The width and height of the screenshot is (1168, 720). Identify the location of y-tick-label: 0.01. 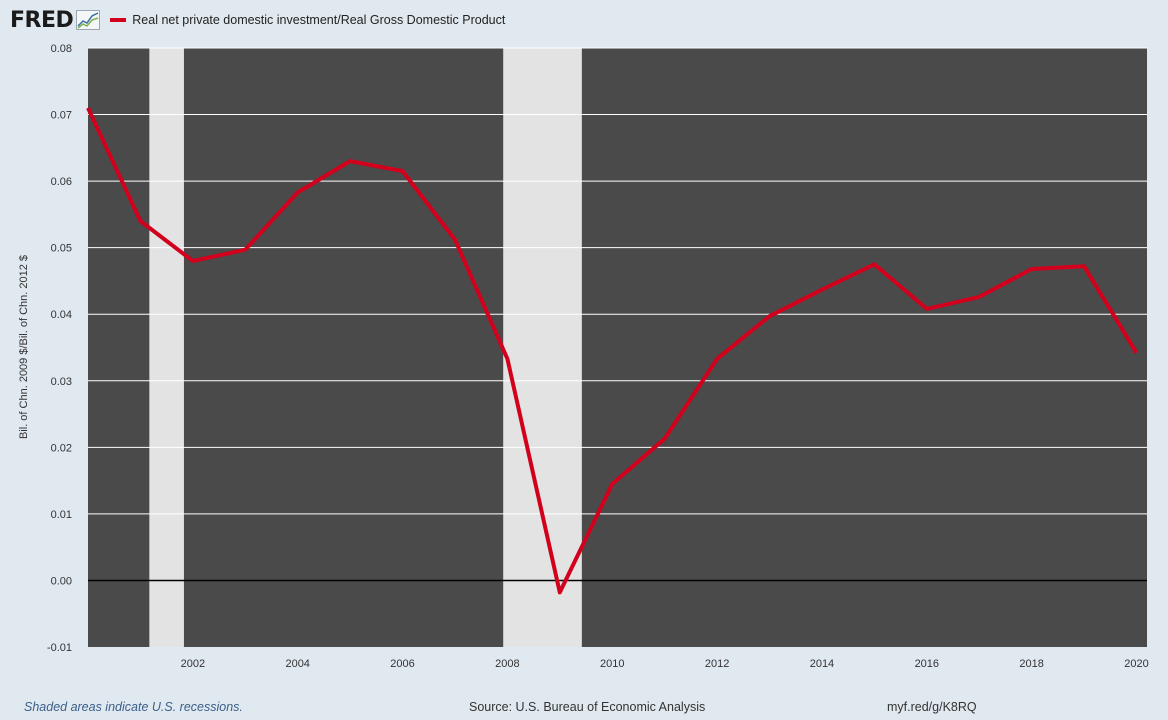
(61, 515).